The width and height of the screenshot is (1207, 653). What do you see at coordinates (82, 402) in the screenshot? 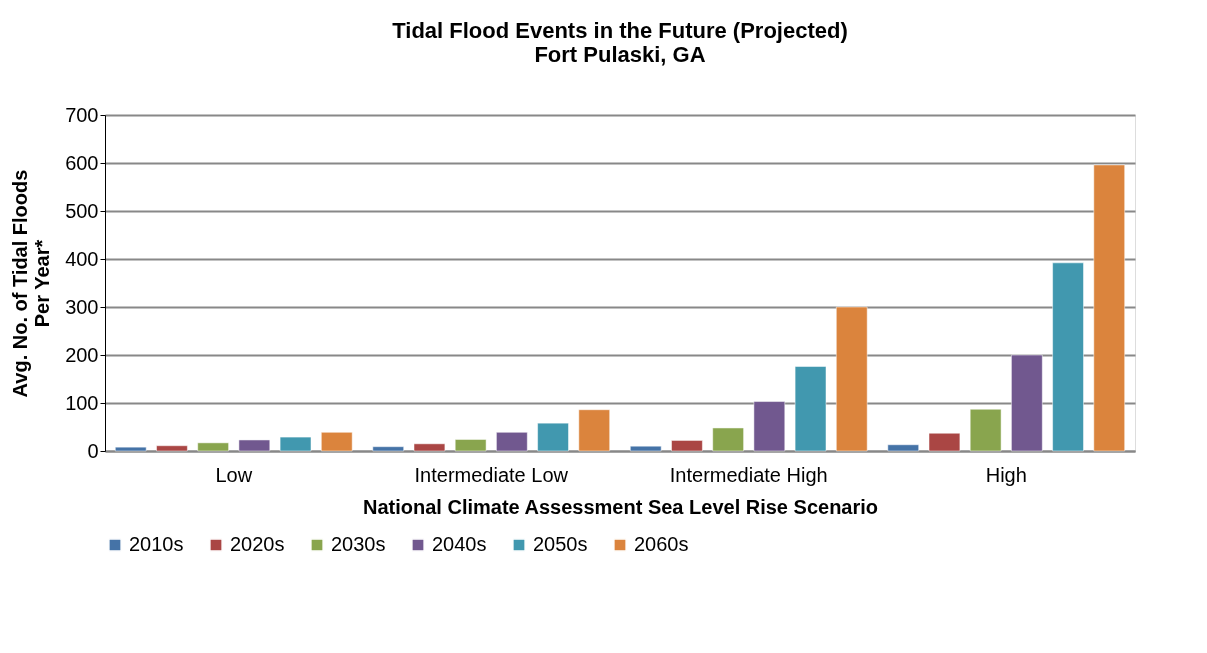
I see `y-tick-label: 100` at bounding box center [82, 402].